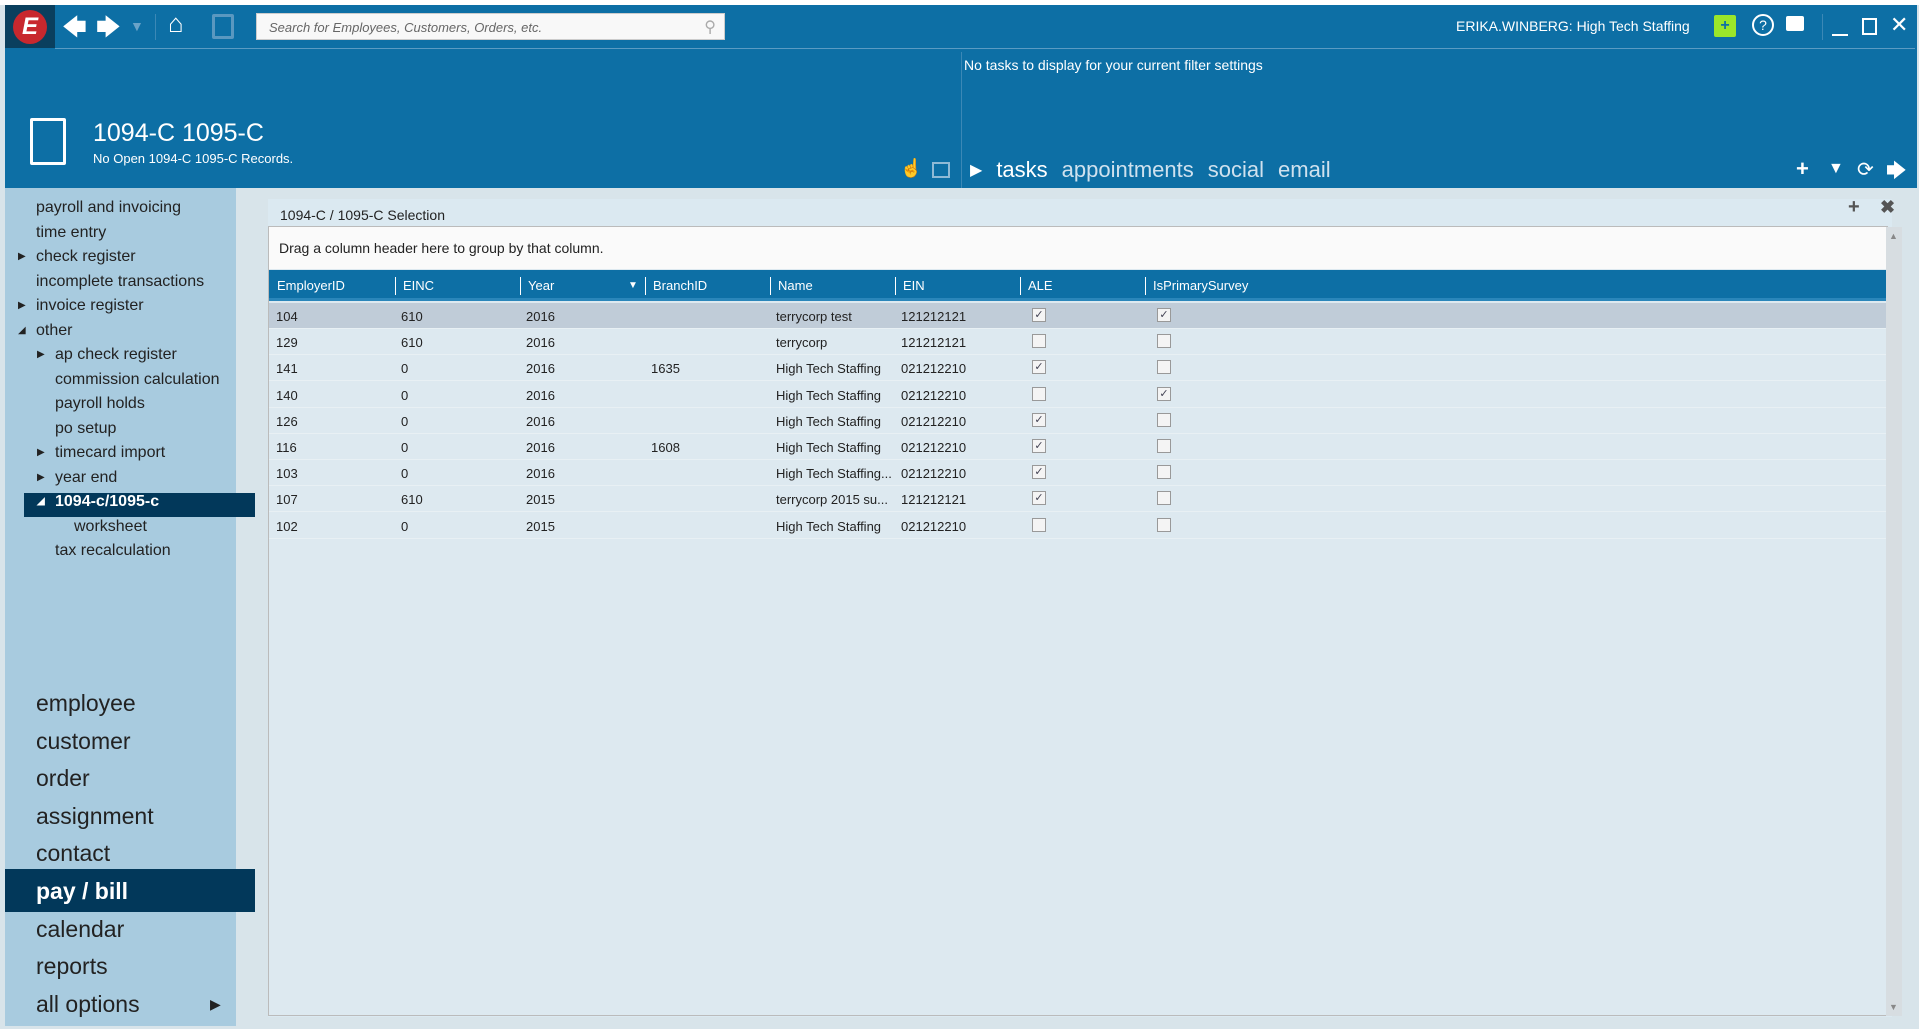 This screenshot has height=1029, width=1919. What do you see at coordinates (457, 286) in the screenshot?
I see `column-header: EINC` at bounding box center [457, 286].